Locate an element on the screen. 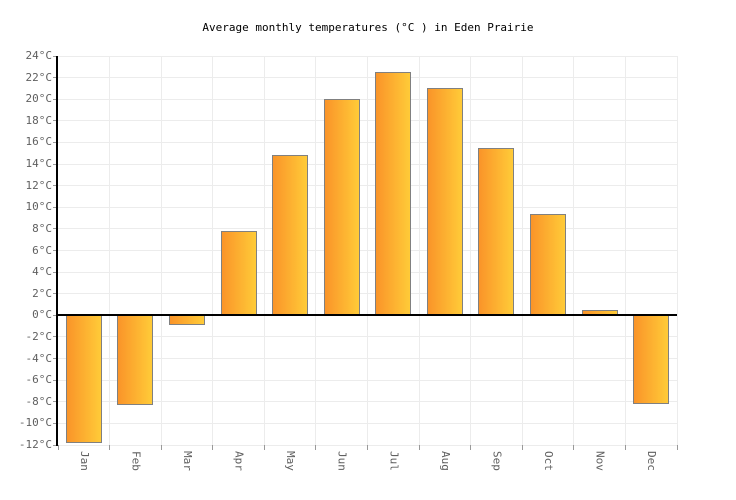 This screenshot has width=736, height=500. x-tick-label: Oct is located at coordinates (549, 461).